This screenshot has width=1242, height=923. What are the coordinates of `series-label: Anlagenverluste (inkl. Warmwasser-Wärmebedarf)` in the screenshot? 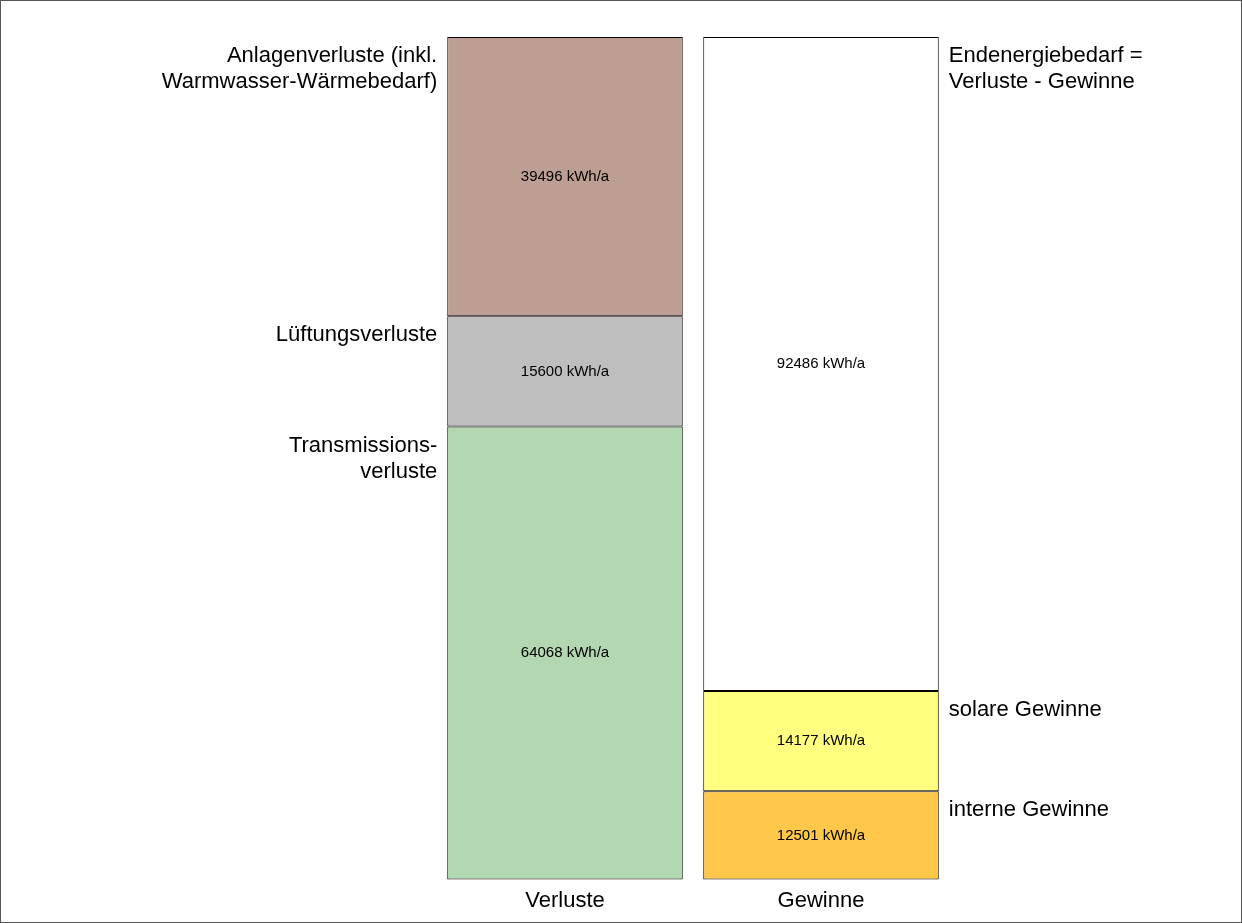 It's located at (299, 68).